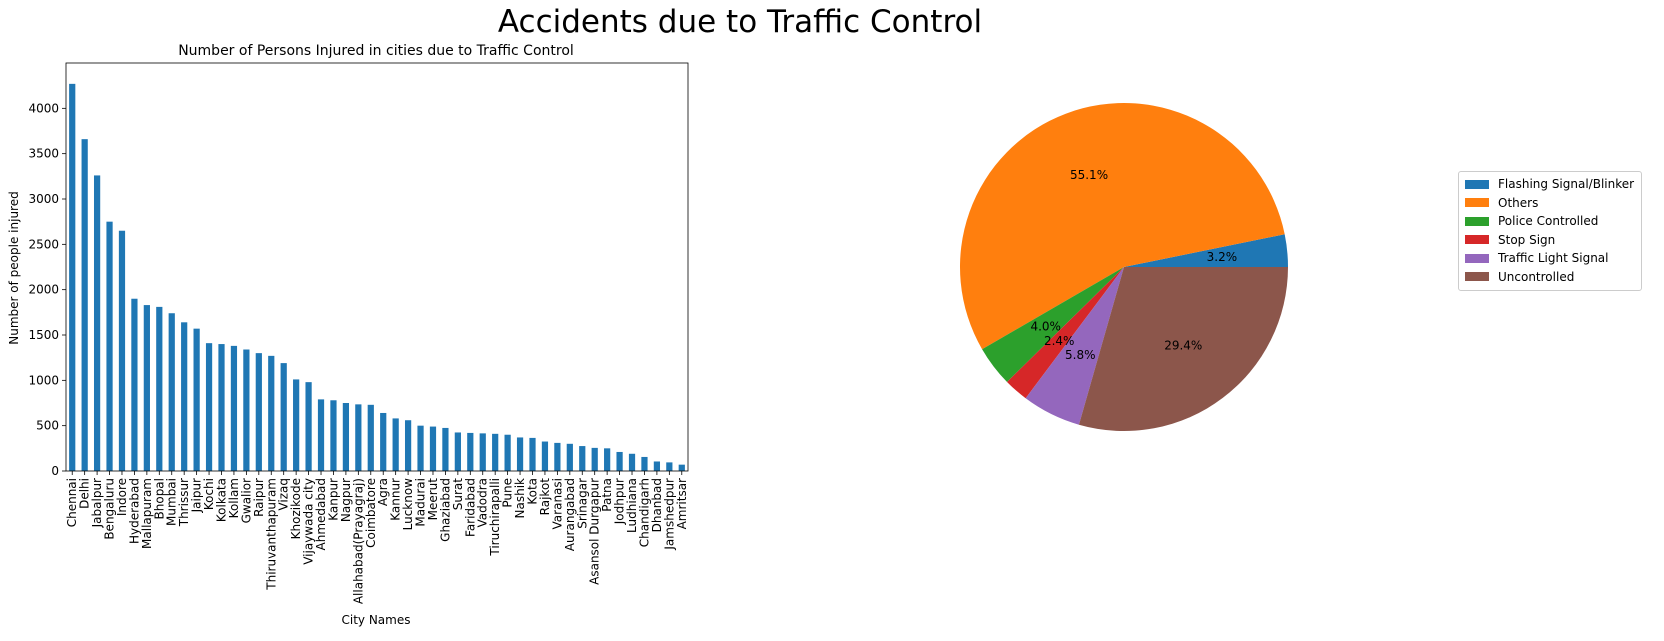  Describe the element at coordinates (508, 493) in the screenshot. I see `bar-x-tick-label: Pune` at that location.